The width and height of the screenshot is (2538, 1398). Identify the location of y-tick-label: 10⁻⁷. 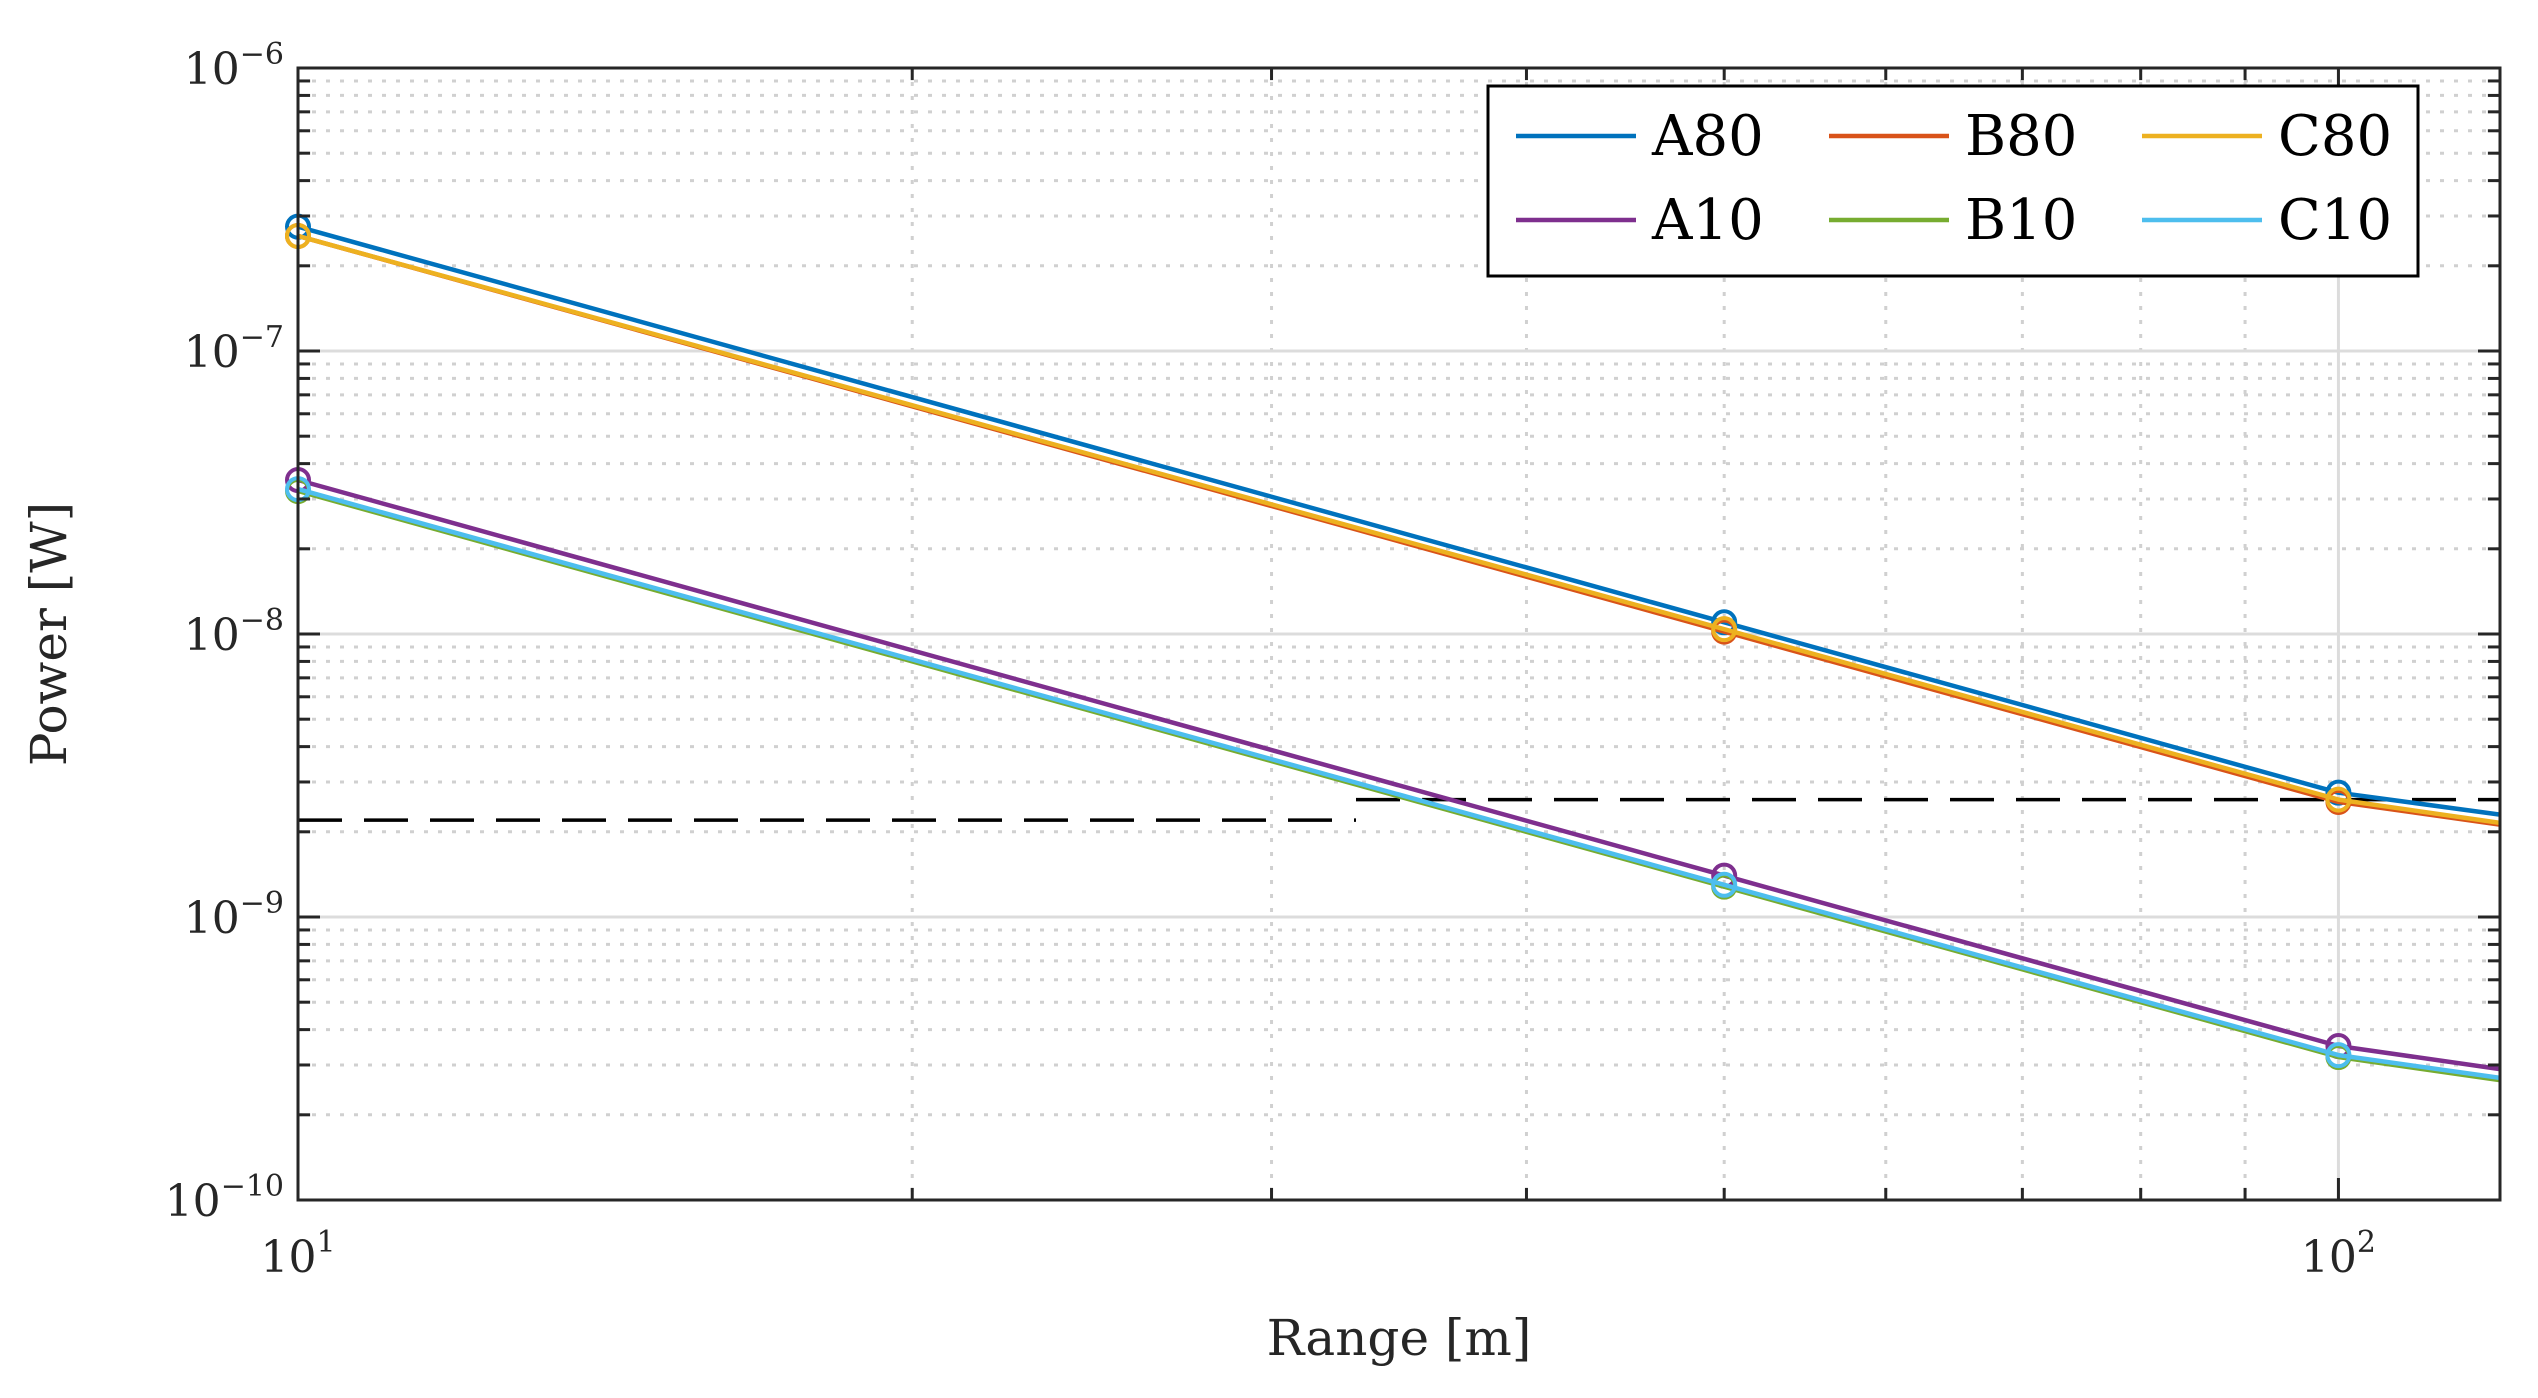
(234, 349).